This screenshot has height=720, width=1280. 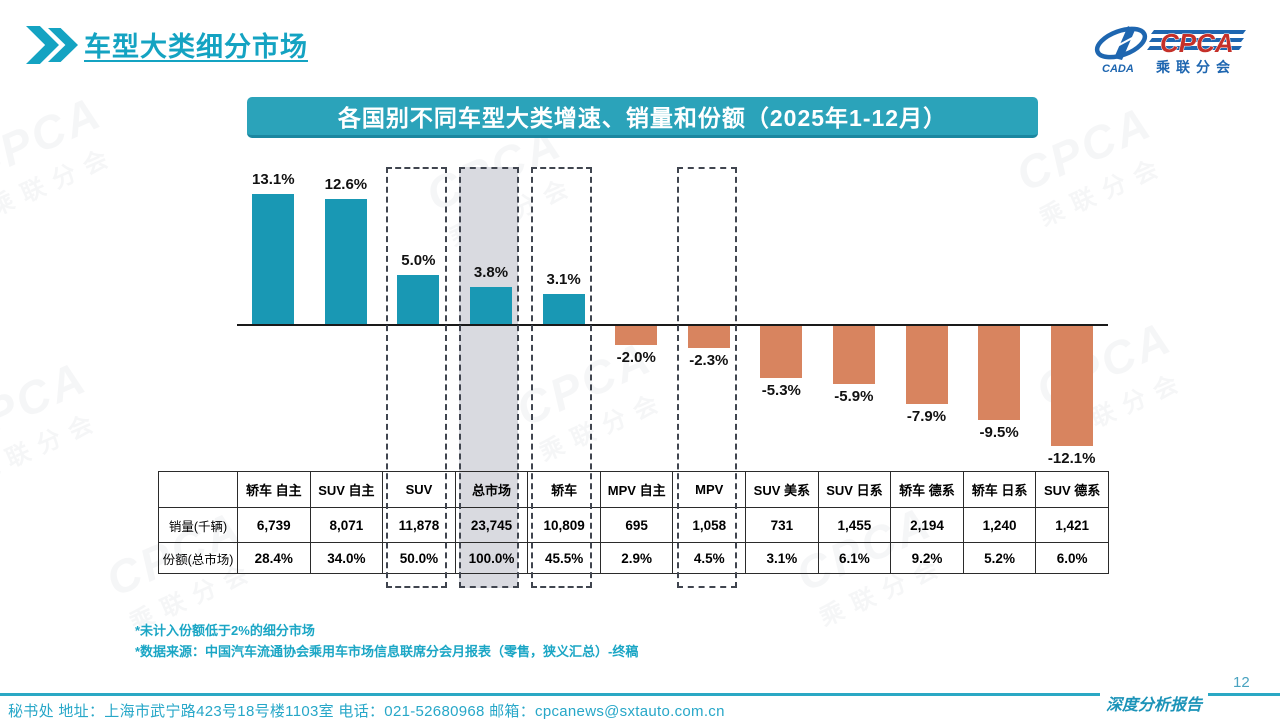 What do you see at coordinates (198, 525) in the screenshot?
I see `row-header: 销量(千辆)` at bounding box center [198, 525].